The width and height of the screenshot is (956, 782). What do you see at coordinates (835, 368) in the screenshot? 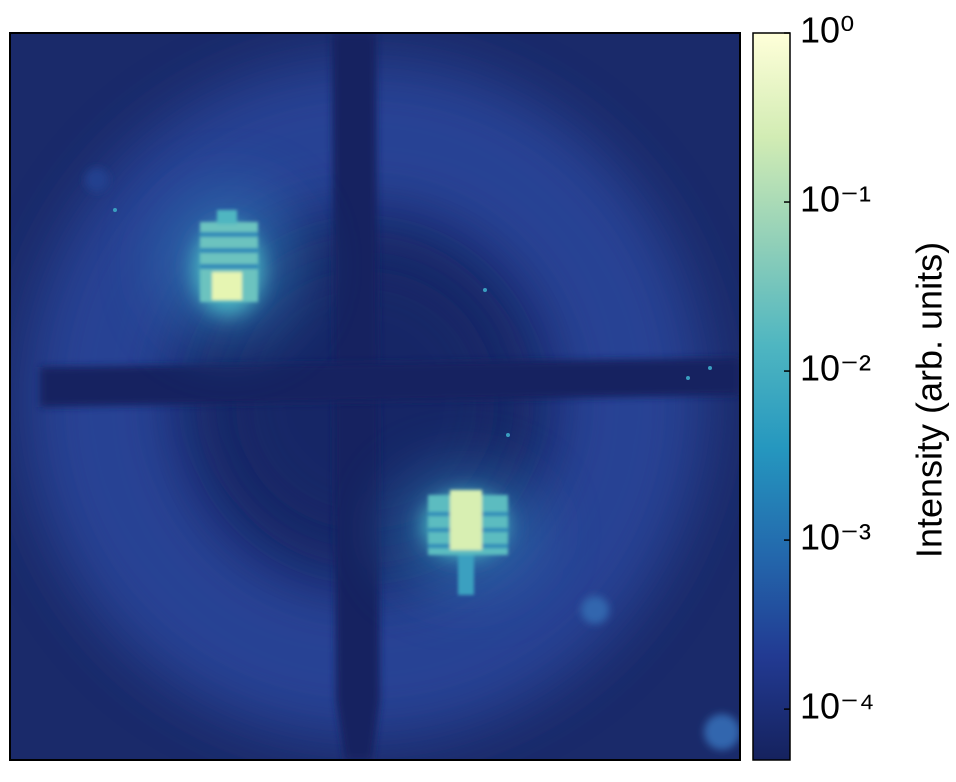
I see `colorbar-tick-label: 10⁻²` at bounding box center [835, 368].